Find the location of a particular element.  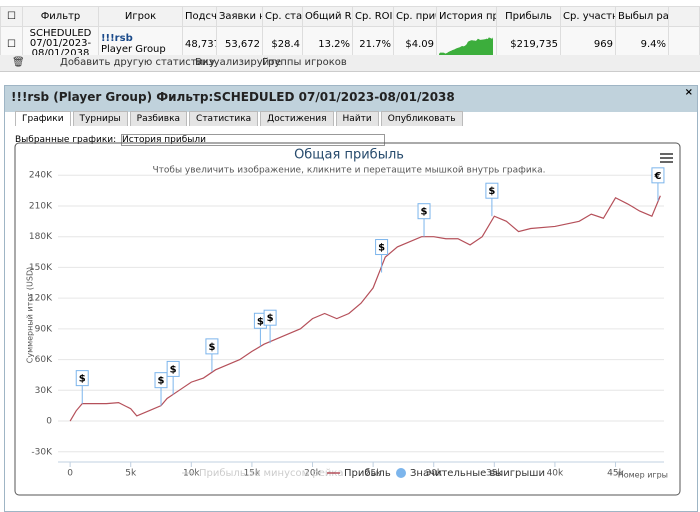

tab: Разбивка is located at coordinates (158, 118).